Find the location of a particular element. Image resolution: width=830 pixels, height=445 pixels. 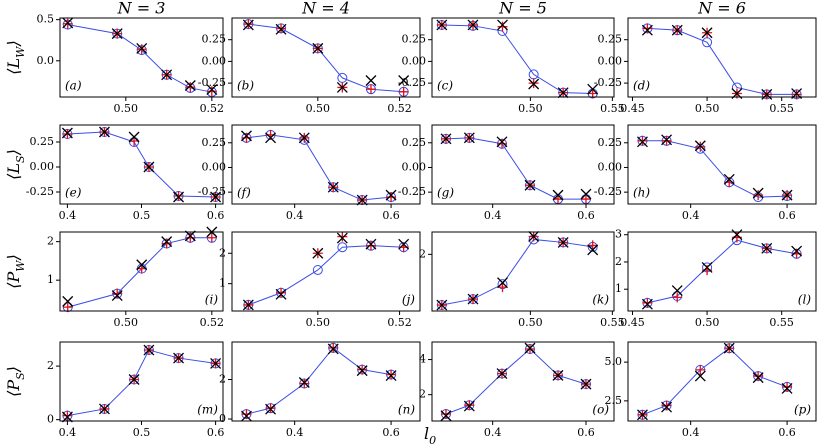

panel: 0.50 0.52 0.25 0.00 -0.25 (b) is located at coordinates (309, 66).